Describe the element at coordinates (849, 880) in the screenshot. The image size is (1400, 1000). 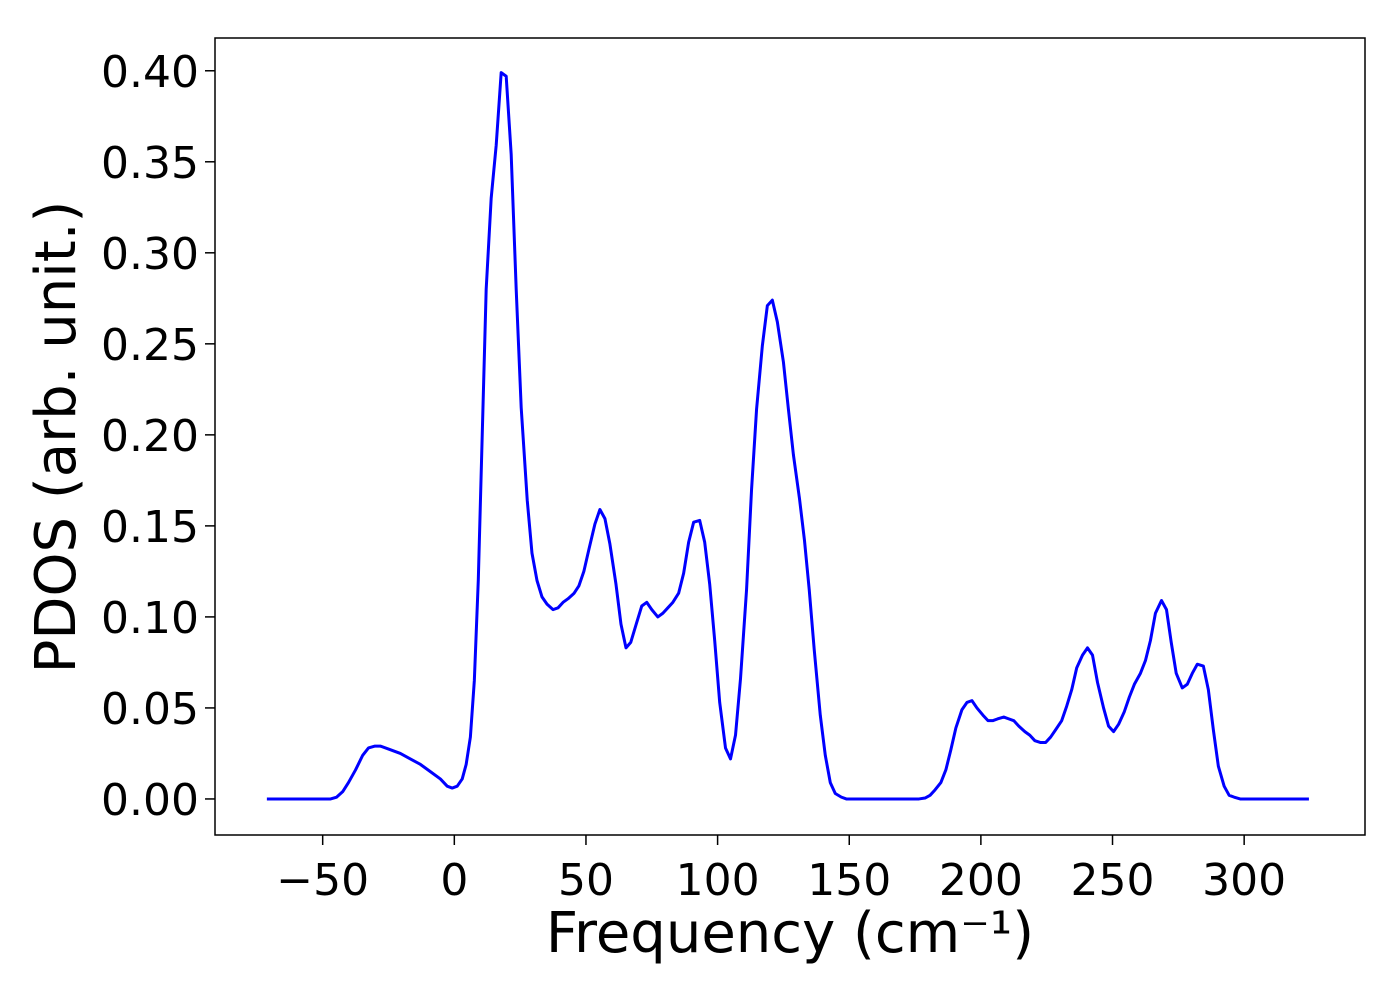
I see `x-tick-label: 150` at that location.